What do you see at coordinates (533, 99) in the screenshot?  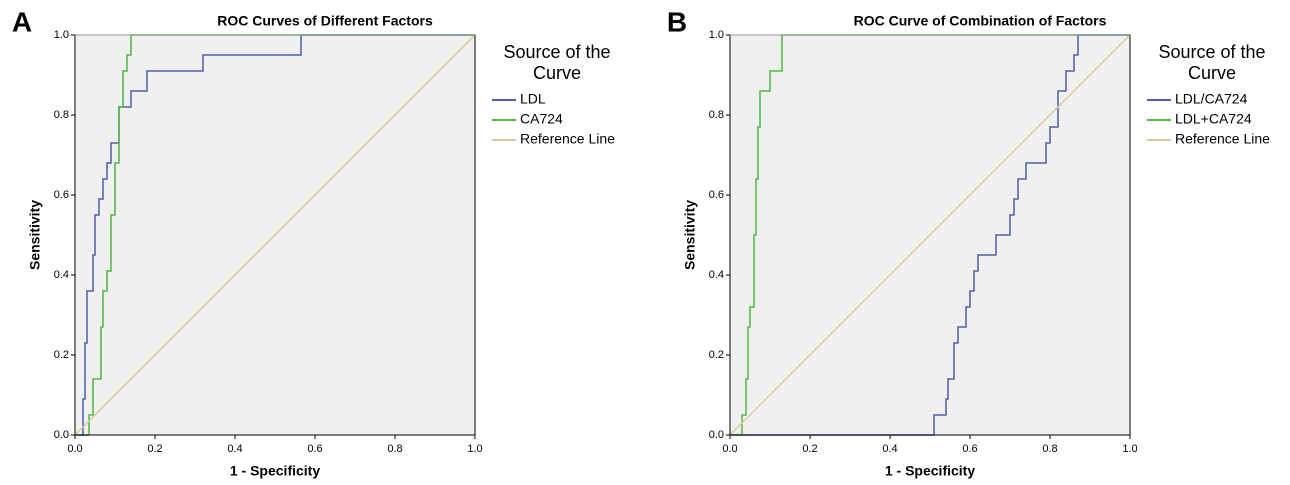 I see `legend-label: LDL` at bounding box center [533, 99].